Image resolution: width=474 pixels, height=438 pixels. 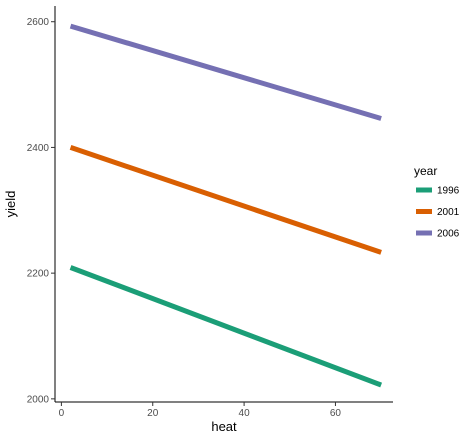 I want to click on x-tick-label: 60, so click(x=336, y=413).